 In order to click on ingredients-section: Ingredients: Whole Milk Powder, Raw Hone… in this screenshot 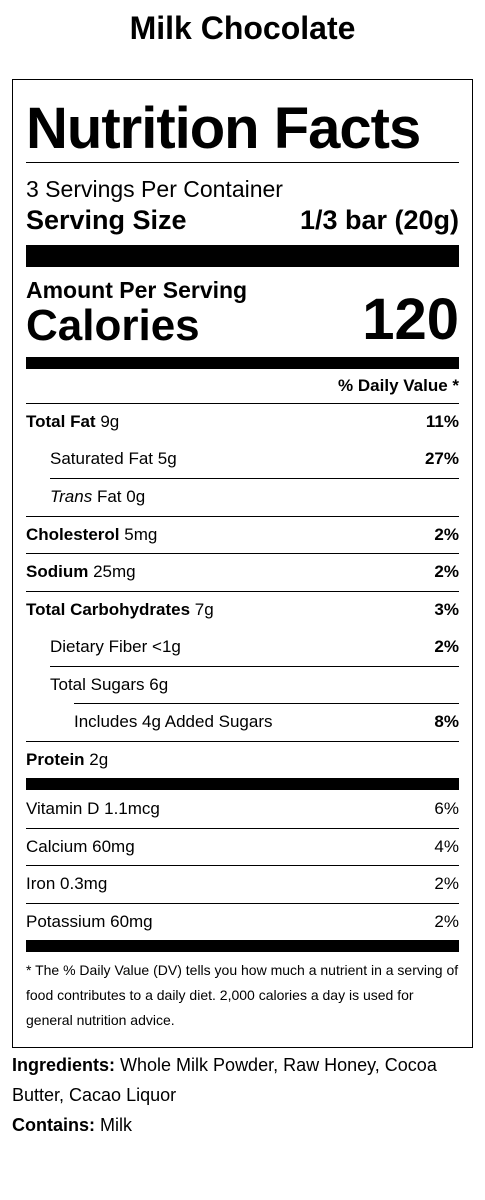, I will do `click(242, 1095)`.